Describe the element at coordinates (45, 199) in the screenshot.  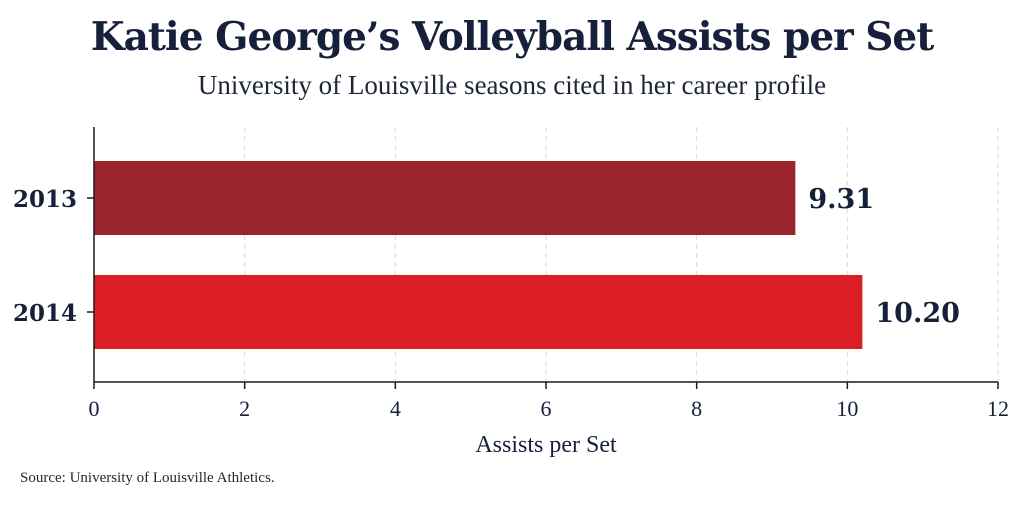
I see `y-tick-label: 2013` at that location.